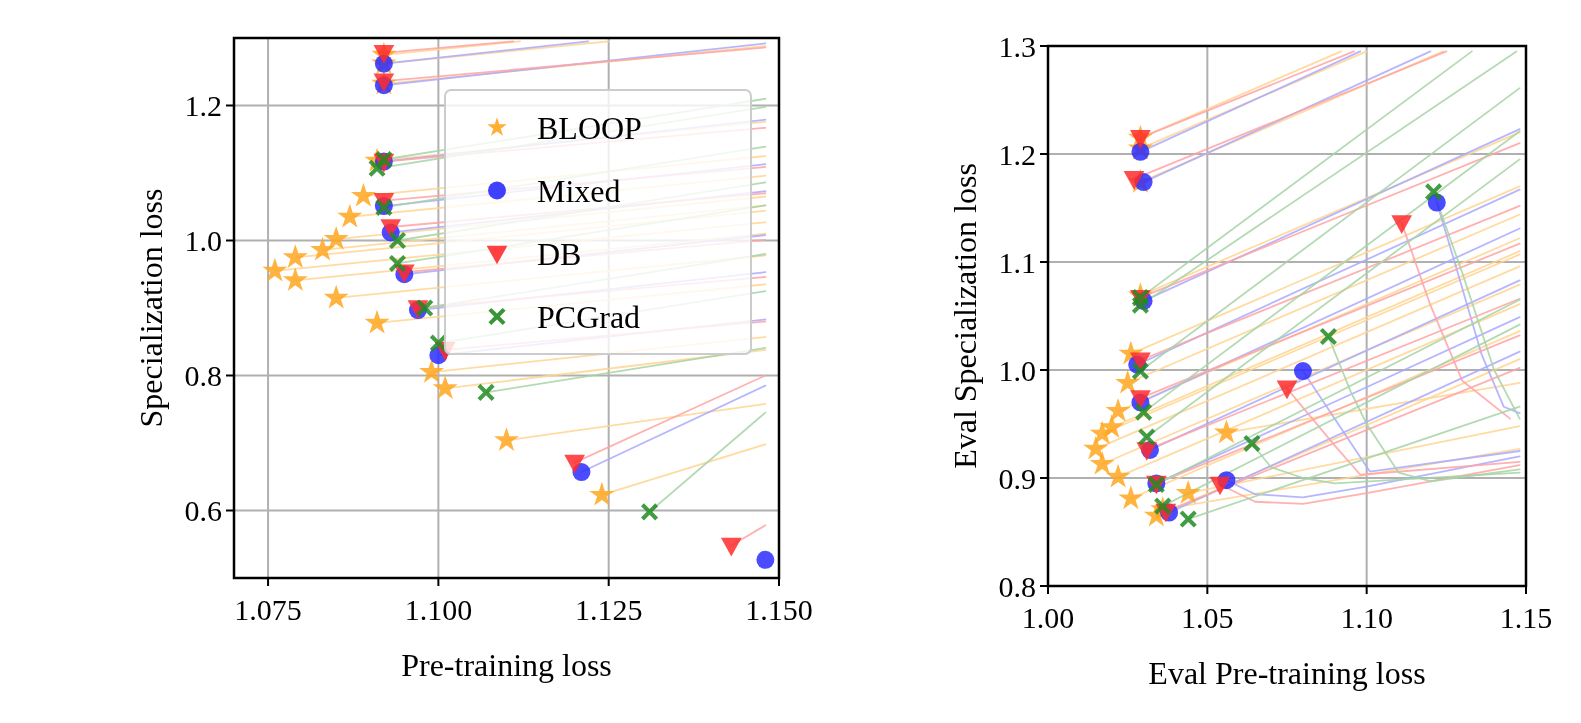 The width and height of the screenshot is (1581, 723). I want to click on y-tick-label: 0.6, so click(203, 510).